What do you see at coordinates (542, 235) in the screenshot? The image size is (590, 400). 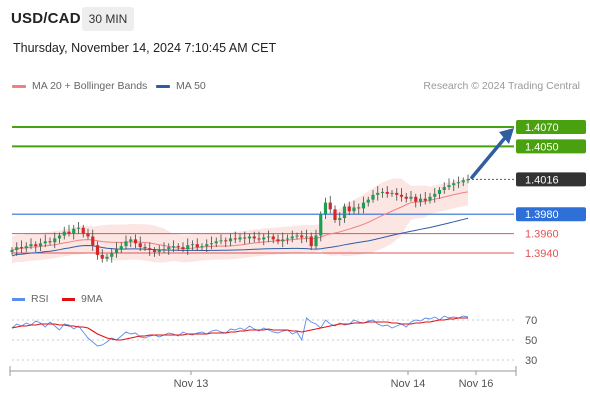 I see `level-label-1.3960: 1.3960` at bounding box center [542, 235].